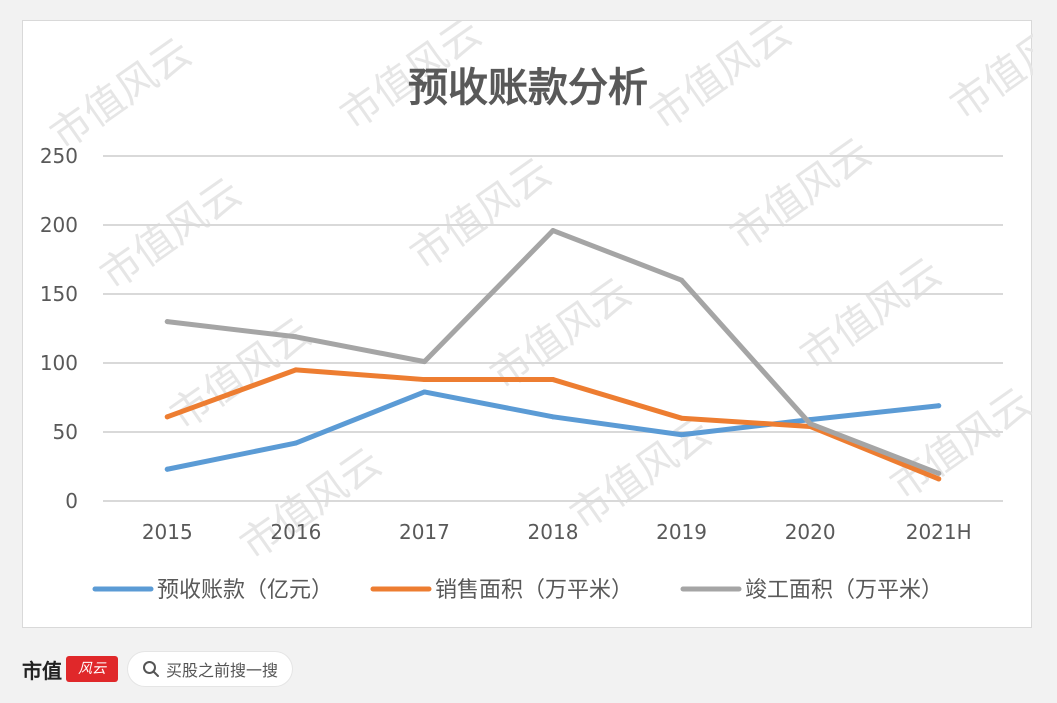 Image resolution: width=1057 pixels, height=703 pixels. What do you see at coordinates (424, 532) in the screenshot?
I see `x-tick-label: 2017` at bounding box center [424, 532].